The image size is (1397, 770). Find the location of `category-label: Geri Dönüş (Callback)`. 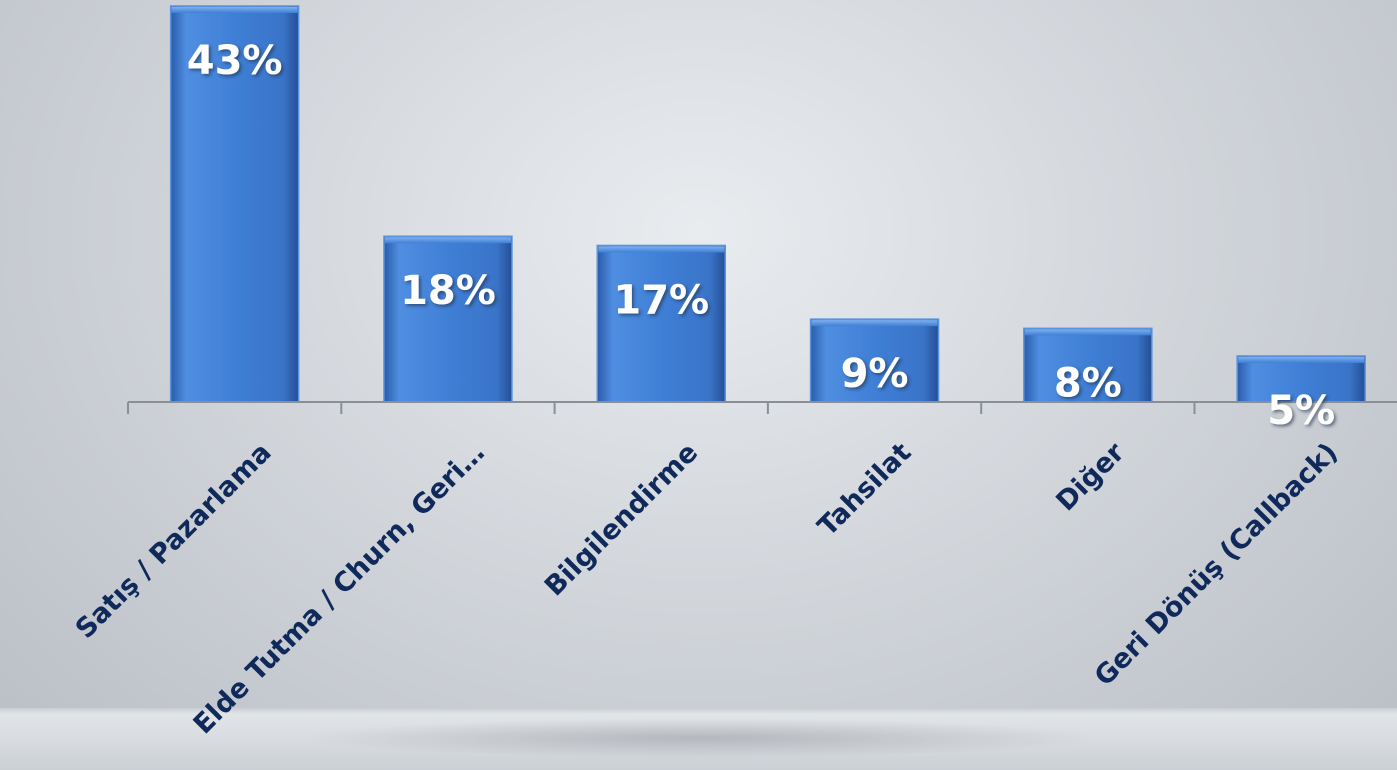

category-label: Geri Dönüş (Callback) is located at coordinates (1216, 564).